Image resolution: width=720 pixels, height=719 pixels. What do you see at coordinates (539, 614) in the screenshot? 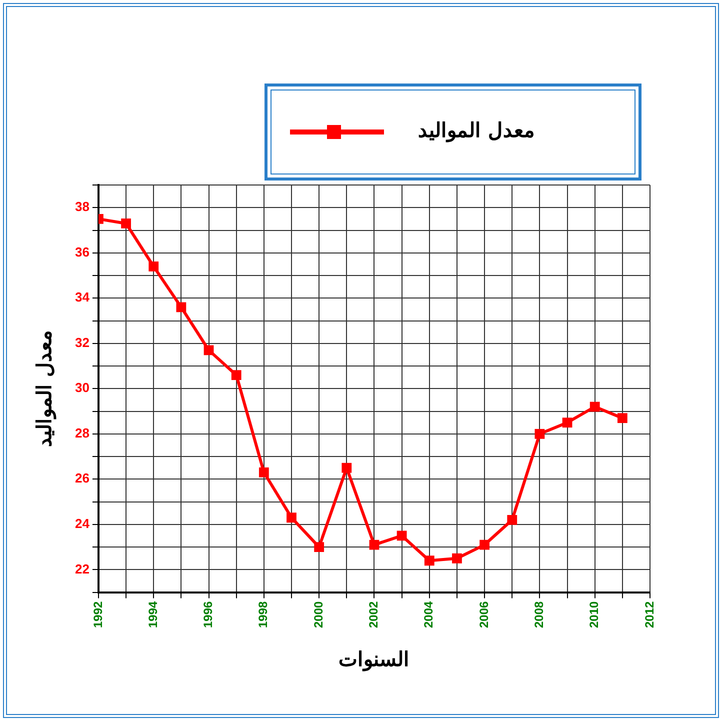
I see `x-tick-label: 2008` at bounding box center [539, 614].